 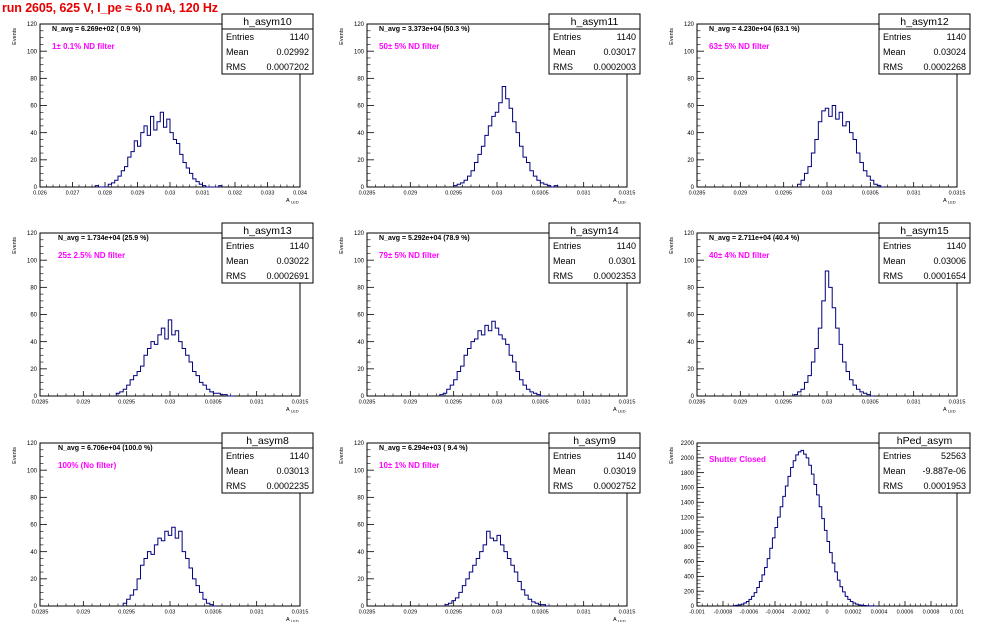 What do you see at coordinates (96, 29) in the screenshot?
I see `navg-annotation: N_avg = 6.269e+02 ( 0.9 %)` at bounding box center [96, 29].